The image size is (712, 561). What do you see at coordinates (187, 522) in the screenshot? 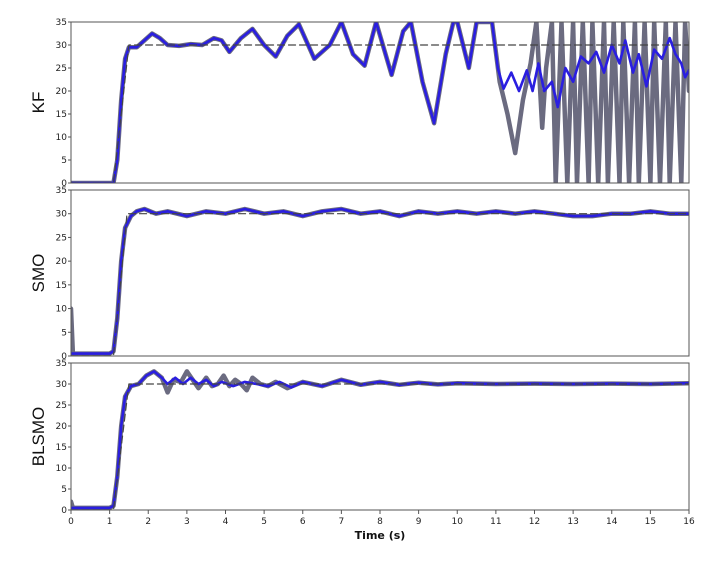
I see `x-tick-label: 3` at bounding box center [187, 522].